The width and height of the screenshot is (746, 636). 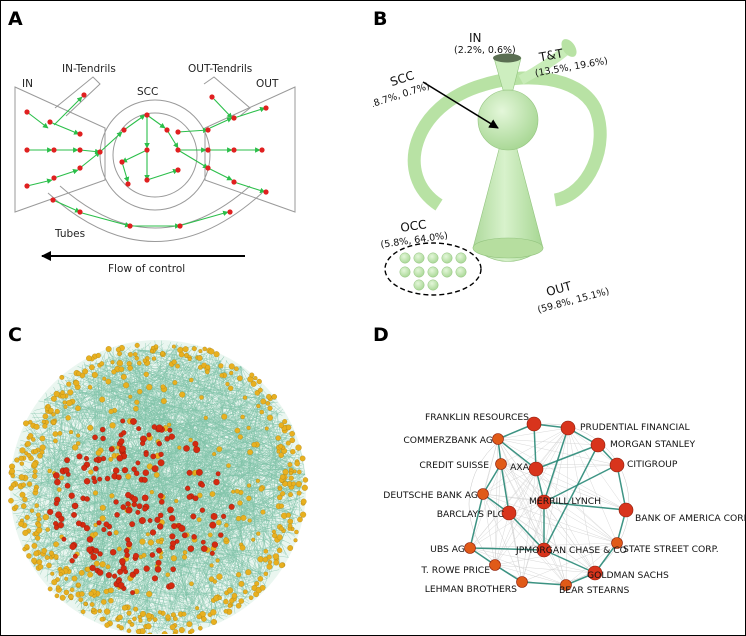 What do you see at coordinates (653, 444) in the screenshot?
I see `bank-label: MORGAN STANLEY` at bounding box center [653, 444].